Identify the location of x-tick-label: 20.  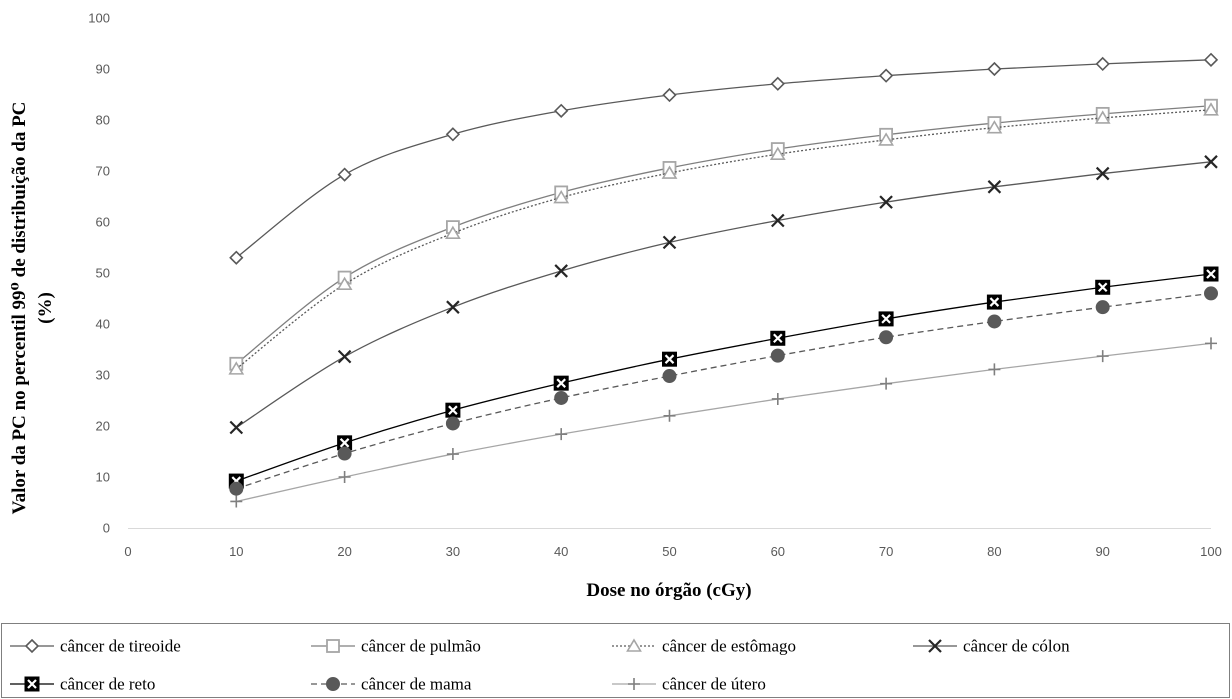
(344, 551).